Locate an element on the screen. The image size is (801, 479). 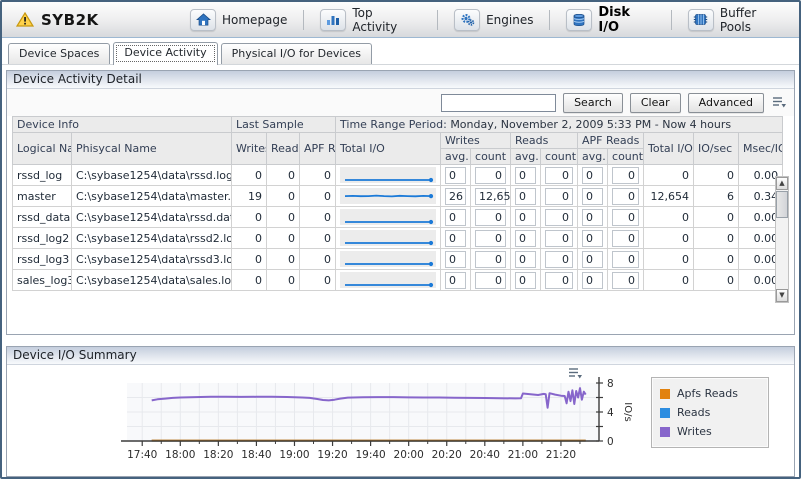
search-input is located at coordinates (499, 102).